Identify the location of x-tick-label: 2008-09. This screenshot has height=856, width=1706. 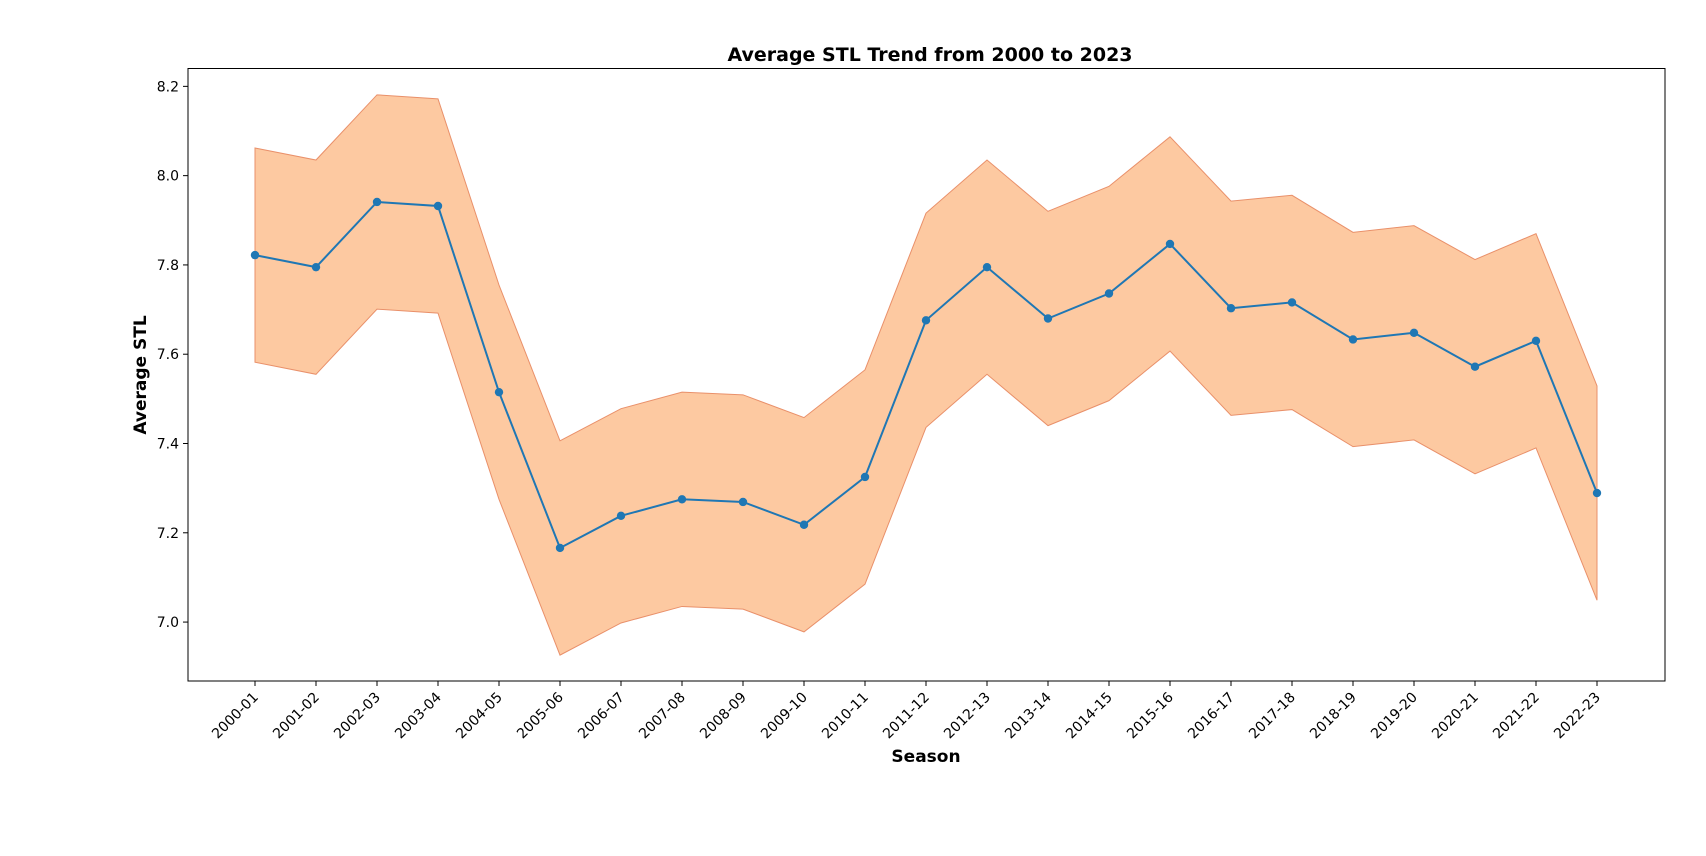
(723, 716).